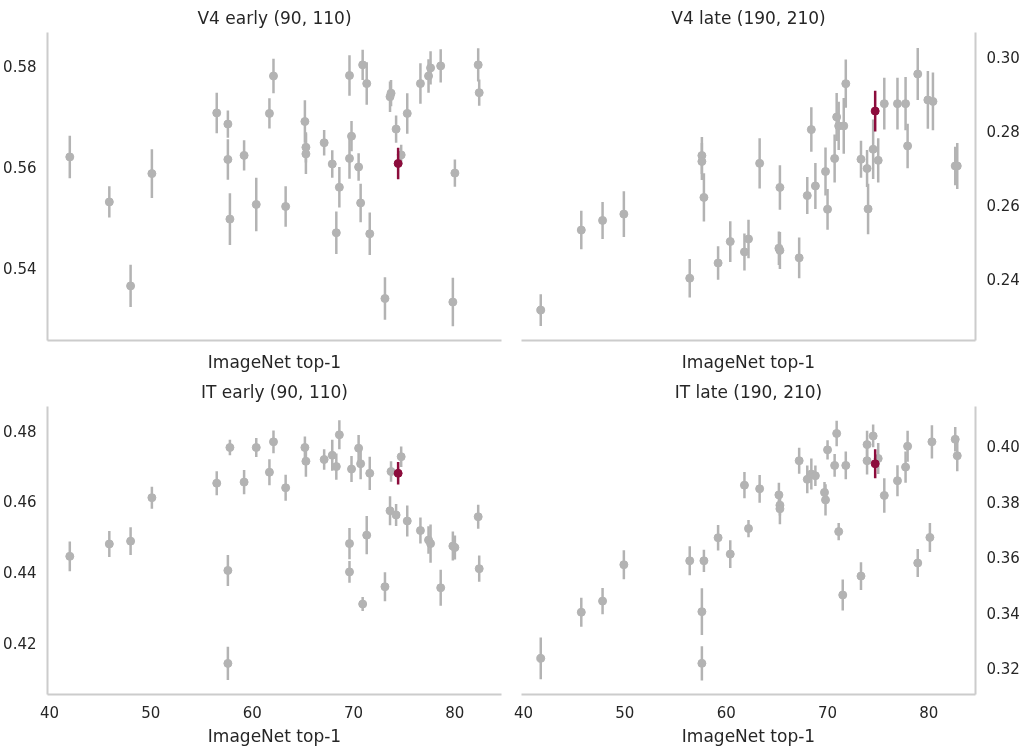 The image size is (1022, 752). Describe the element at coordinates (1003, 280) in the screenshot. I see `y-tick-label: 0.24` at that location.